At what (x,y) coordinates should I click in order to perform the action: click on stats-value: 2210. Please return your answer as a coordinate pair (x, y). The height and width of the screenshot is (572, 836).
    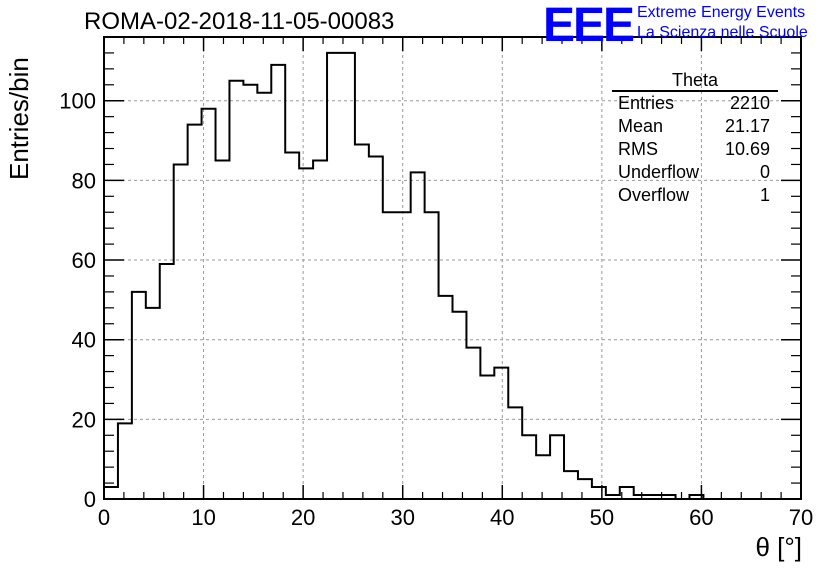
    Looking at the image, I should click on (749, 103).